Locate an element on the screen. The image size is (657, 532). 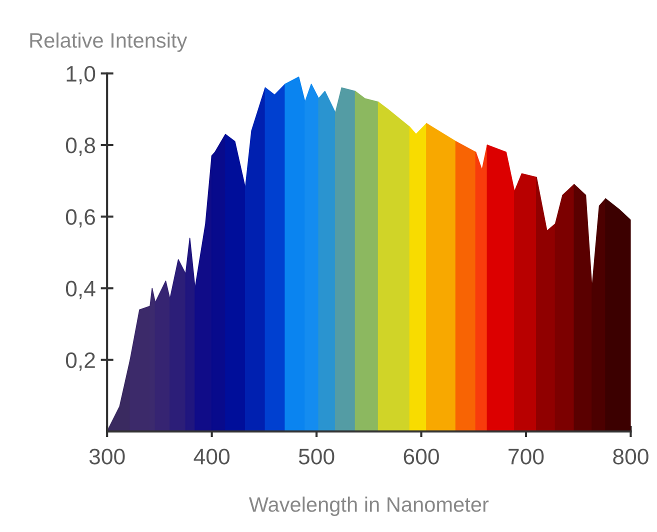
x-tick-label: 300 is located at coordinates (107, 456).